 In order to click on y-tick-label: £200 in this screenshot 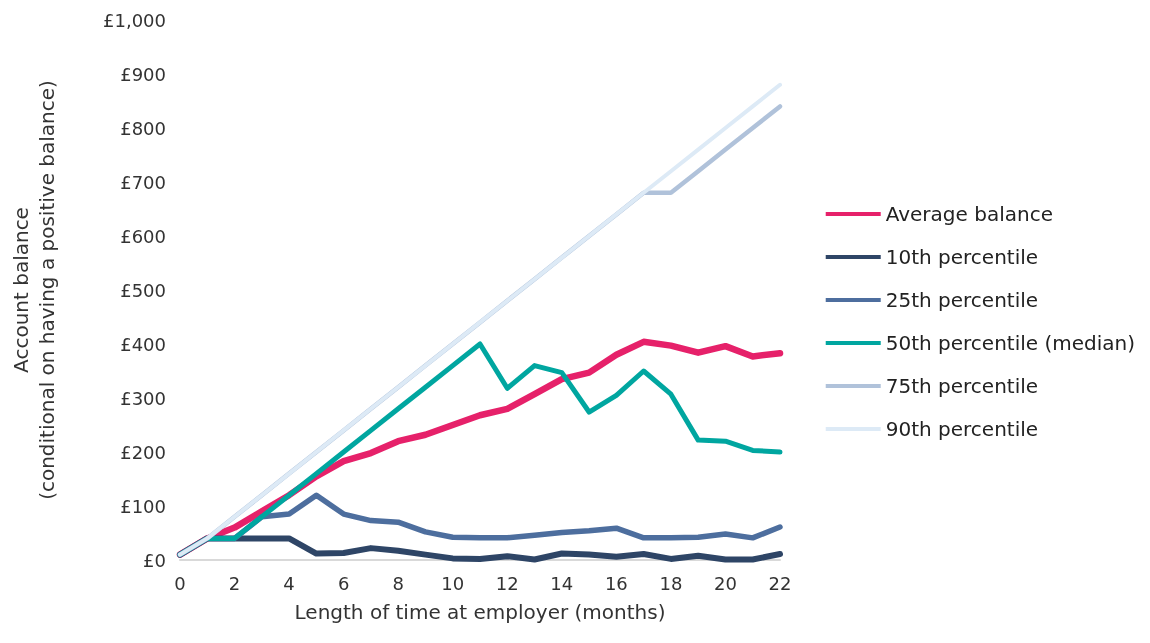, I will do `click(143, 452)`.